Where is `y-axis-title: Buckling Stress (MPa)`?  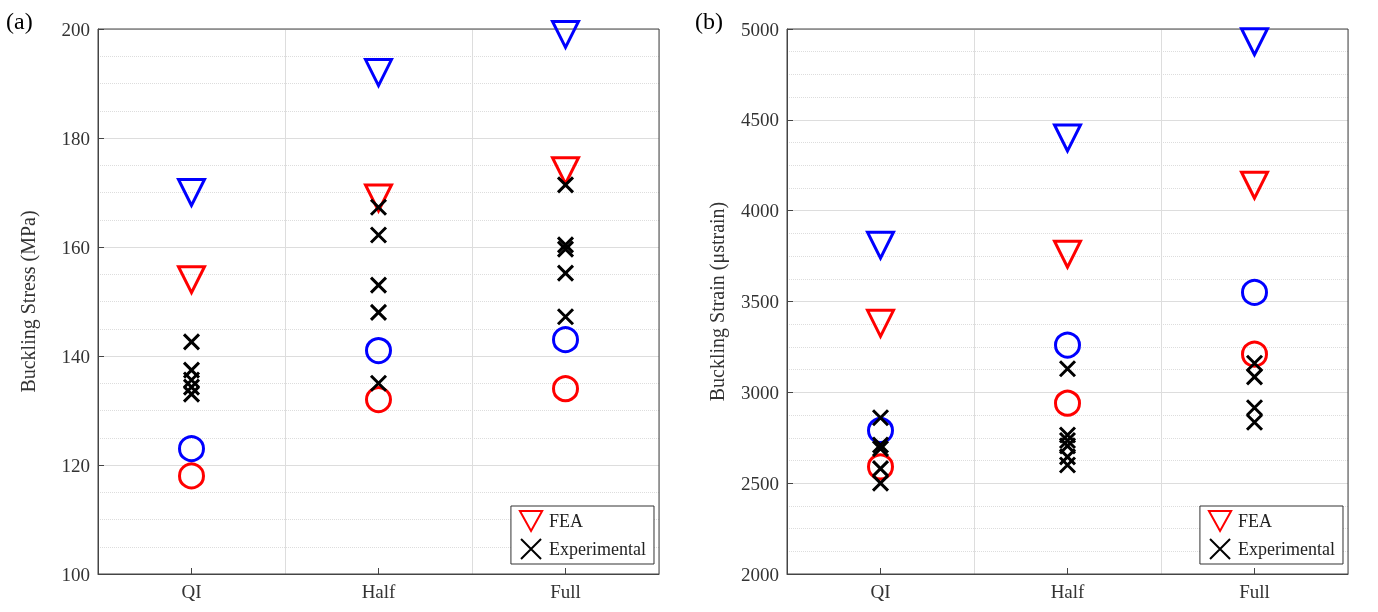
y-axis-title: Buckling Stress (MPa) is located at coordinates (28, 301).